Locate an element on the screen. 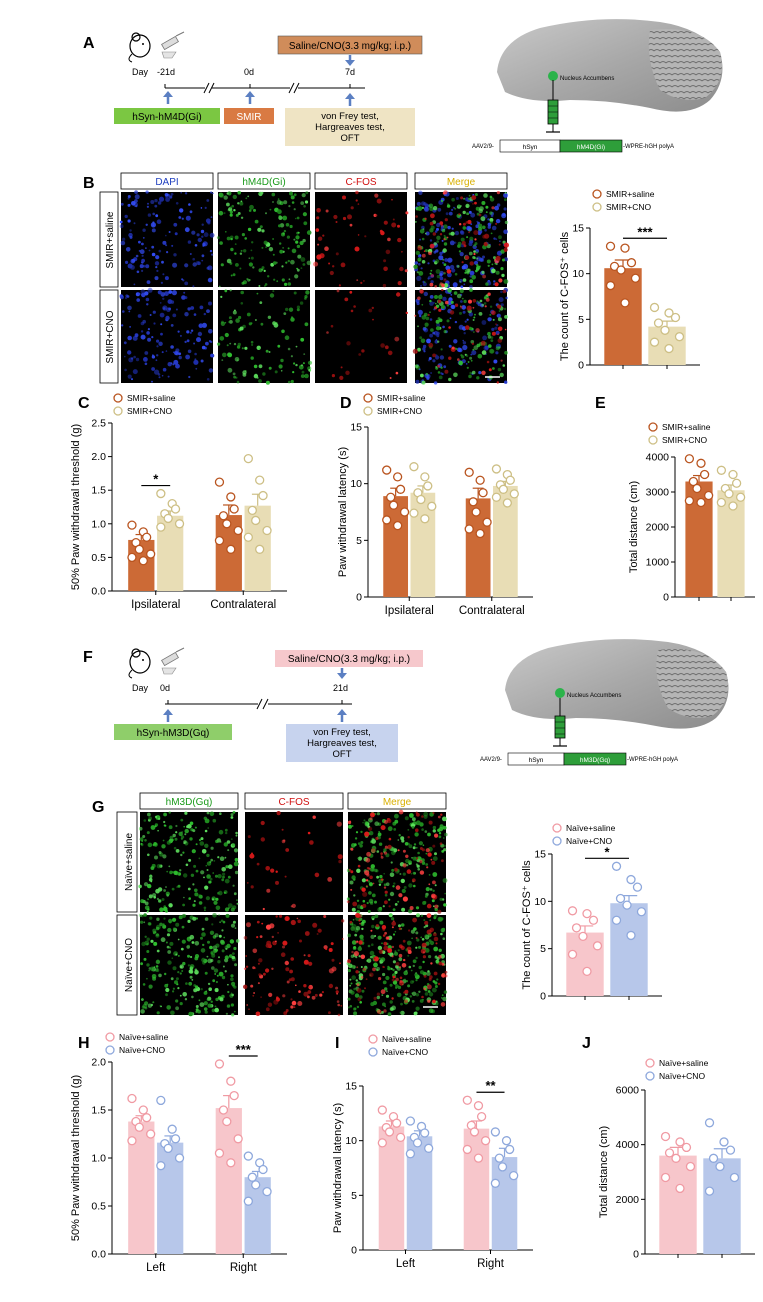  legend-label: SMIR+saline is located at coordinates (401, 398).